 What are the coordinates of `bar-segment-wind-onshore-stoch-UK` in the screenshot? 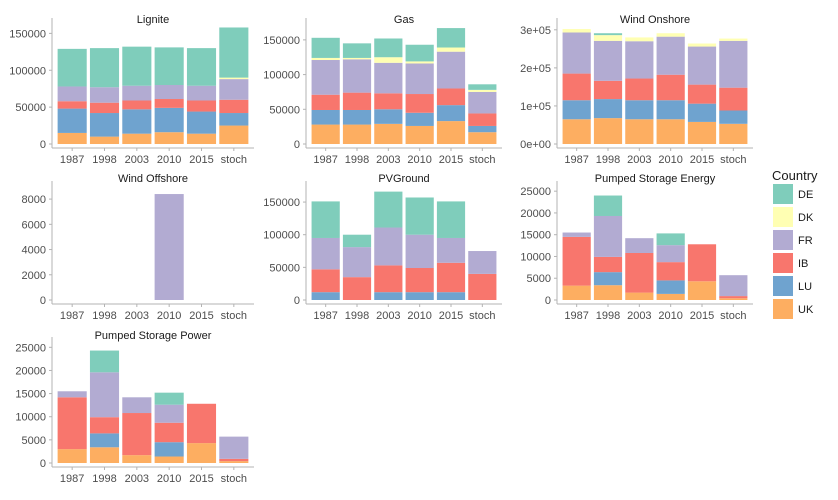 It's located at (733, 133).